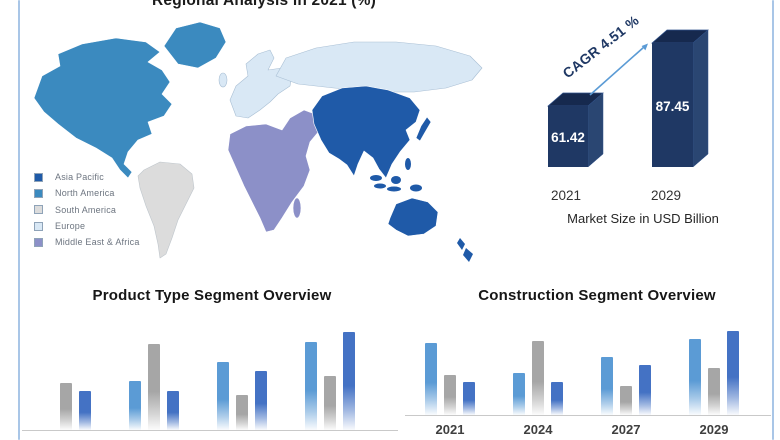 This screenshot has height=440, width=780. What do you see at coordinates (408, 164) in the screenshot?
I see `map-region-philippines` at bounding box center [408, 164].